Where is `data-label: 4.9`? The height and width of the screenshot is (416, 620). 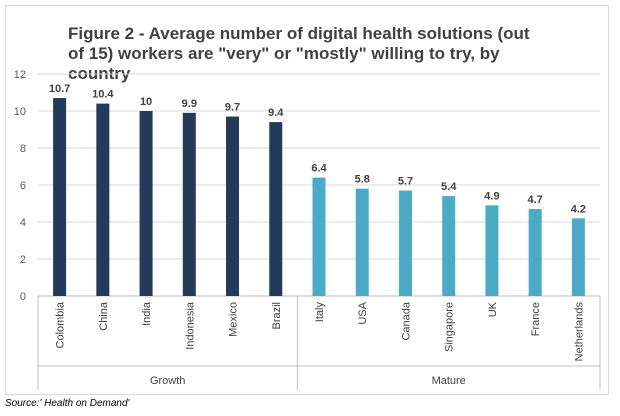
data-label: 4.9 is located at coordinates (491, 196).